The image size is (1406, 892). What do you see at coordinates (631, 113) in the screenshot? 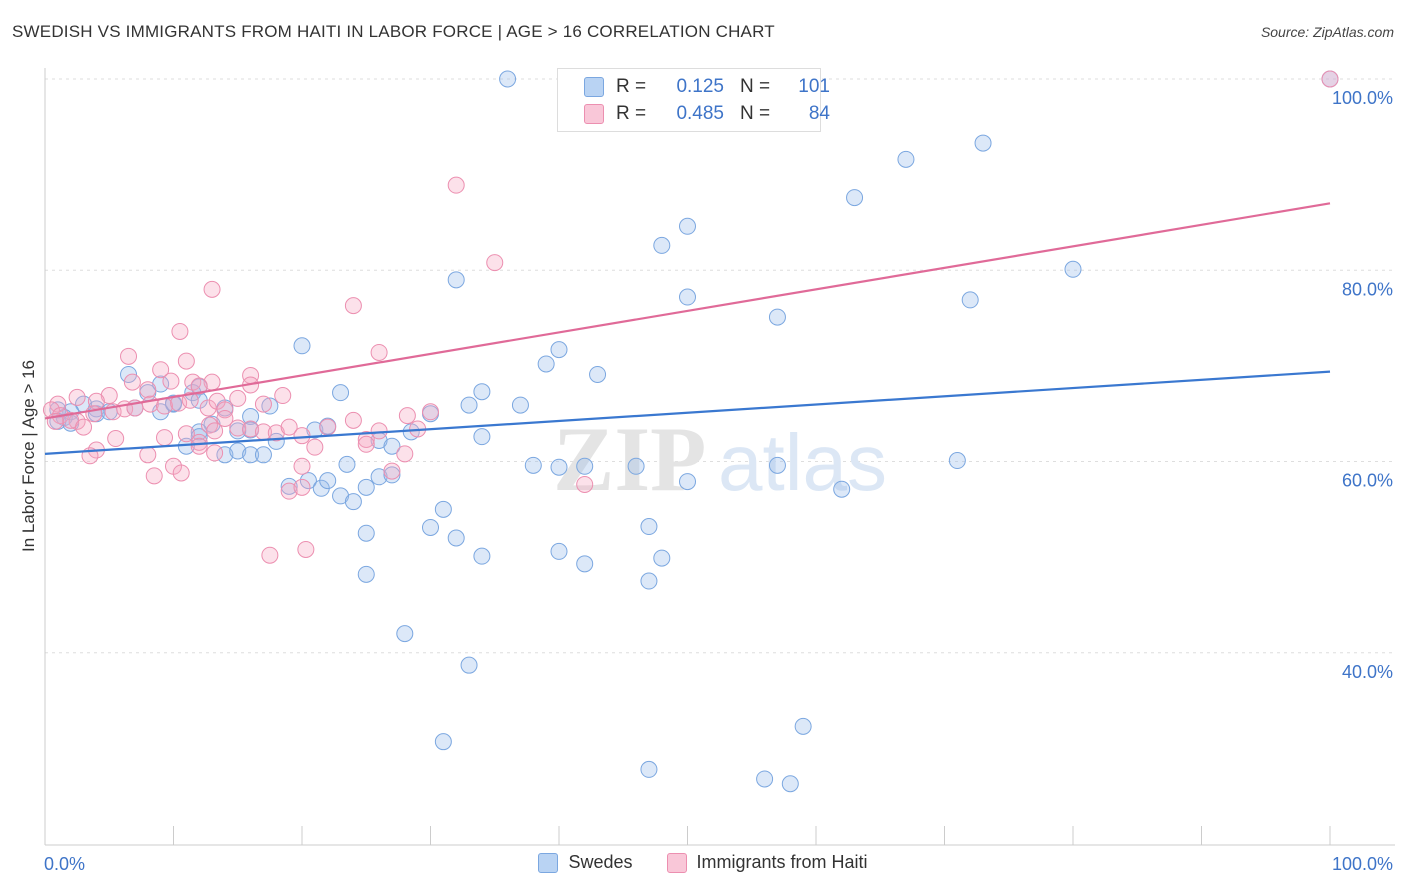
I see `stats-r-label: R =` at bounding box center [631, 113].